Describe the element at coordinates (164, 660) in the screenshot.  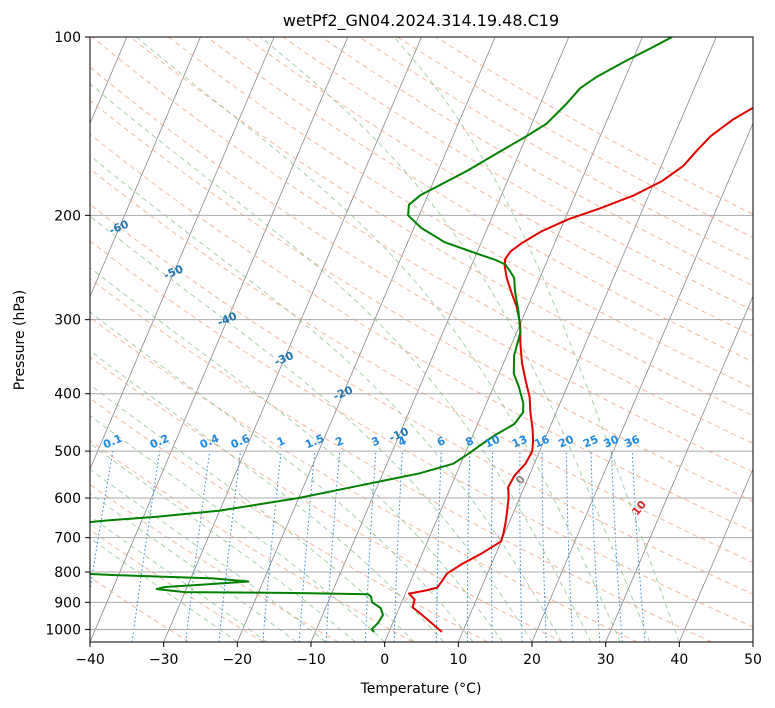
I see `x-tick-label: −30` at that location.